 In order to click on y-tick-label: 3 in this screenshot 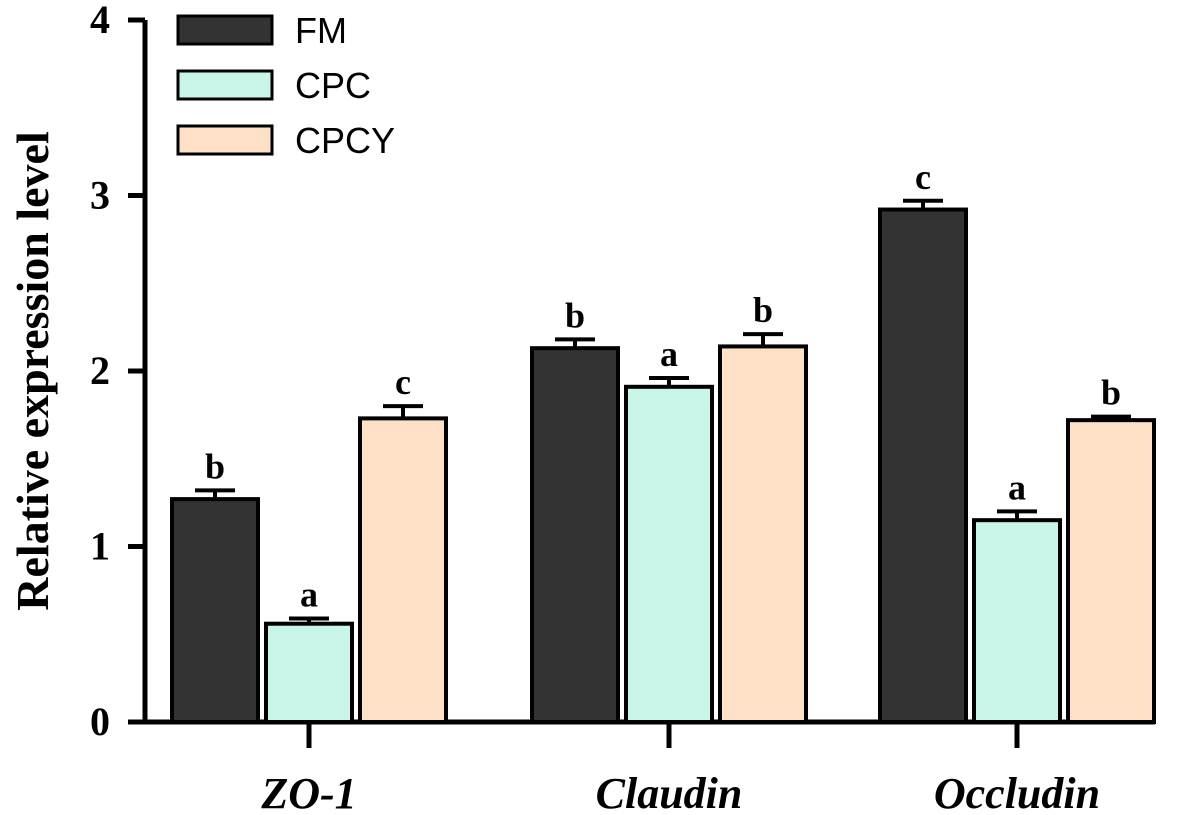, I will do `click(100, 195)`.